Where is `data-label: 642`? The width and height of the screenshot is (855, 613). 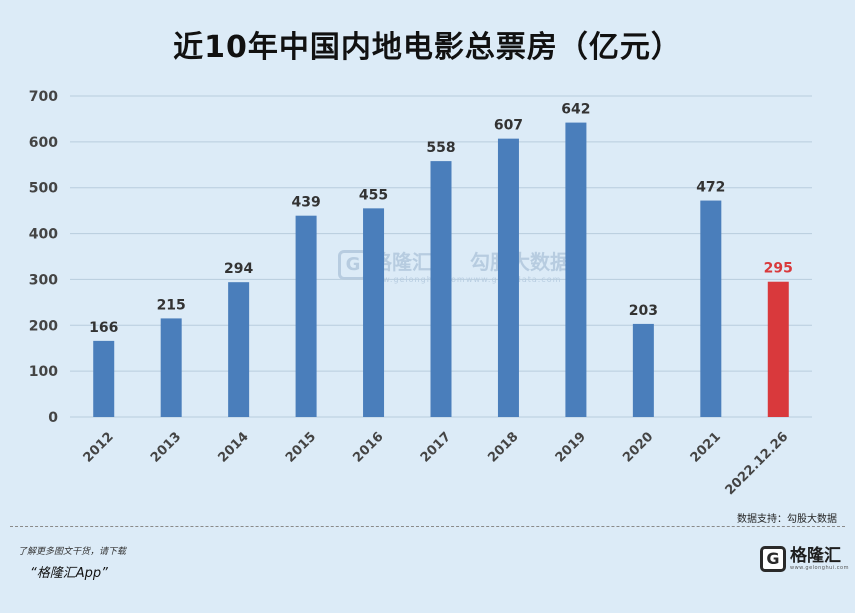
data-label: 642 is located at coordinates (575, 110).